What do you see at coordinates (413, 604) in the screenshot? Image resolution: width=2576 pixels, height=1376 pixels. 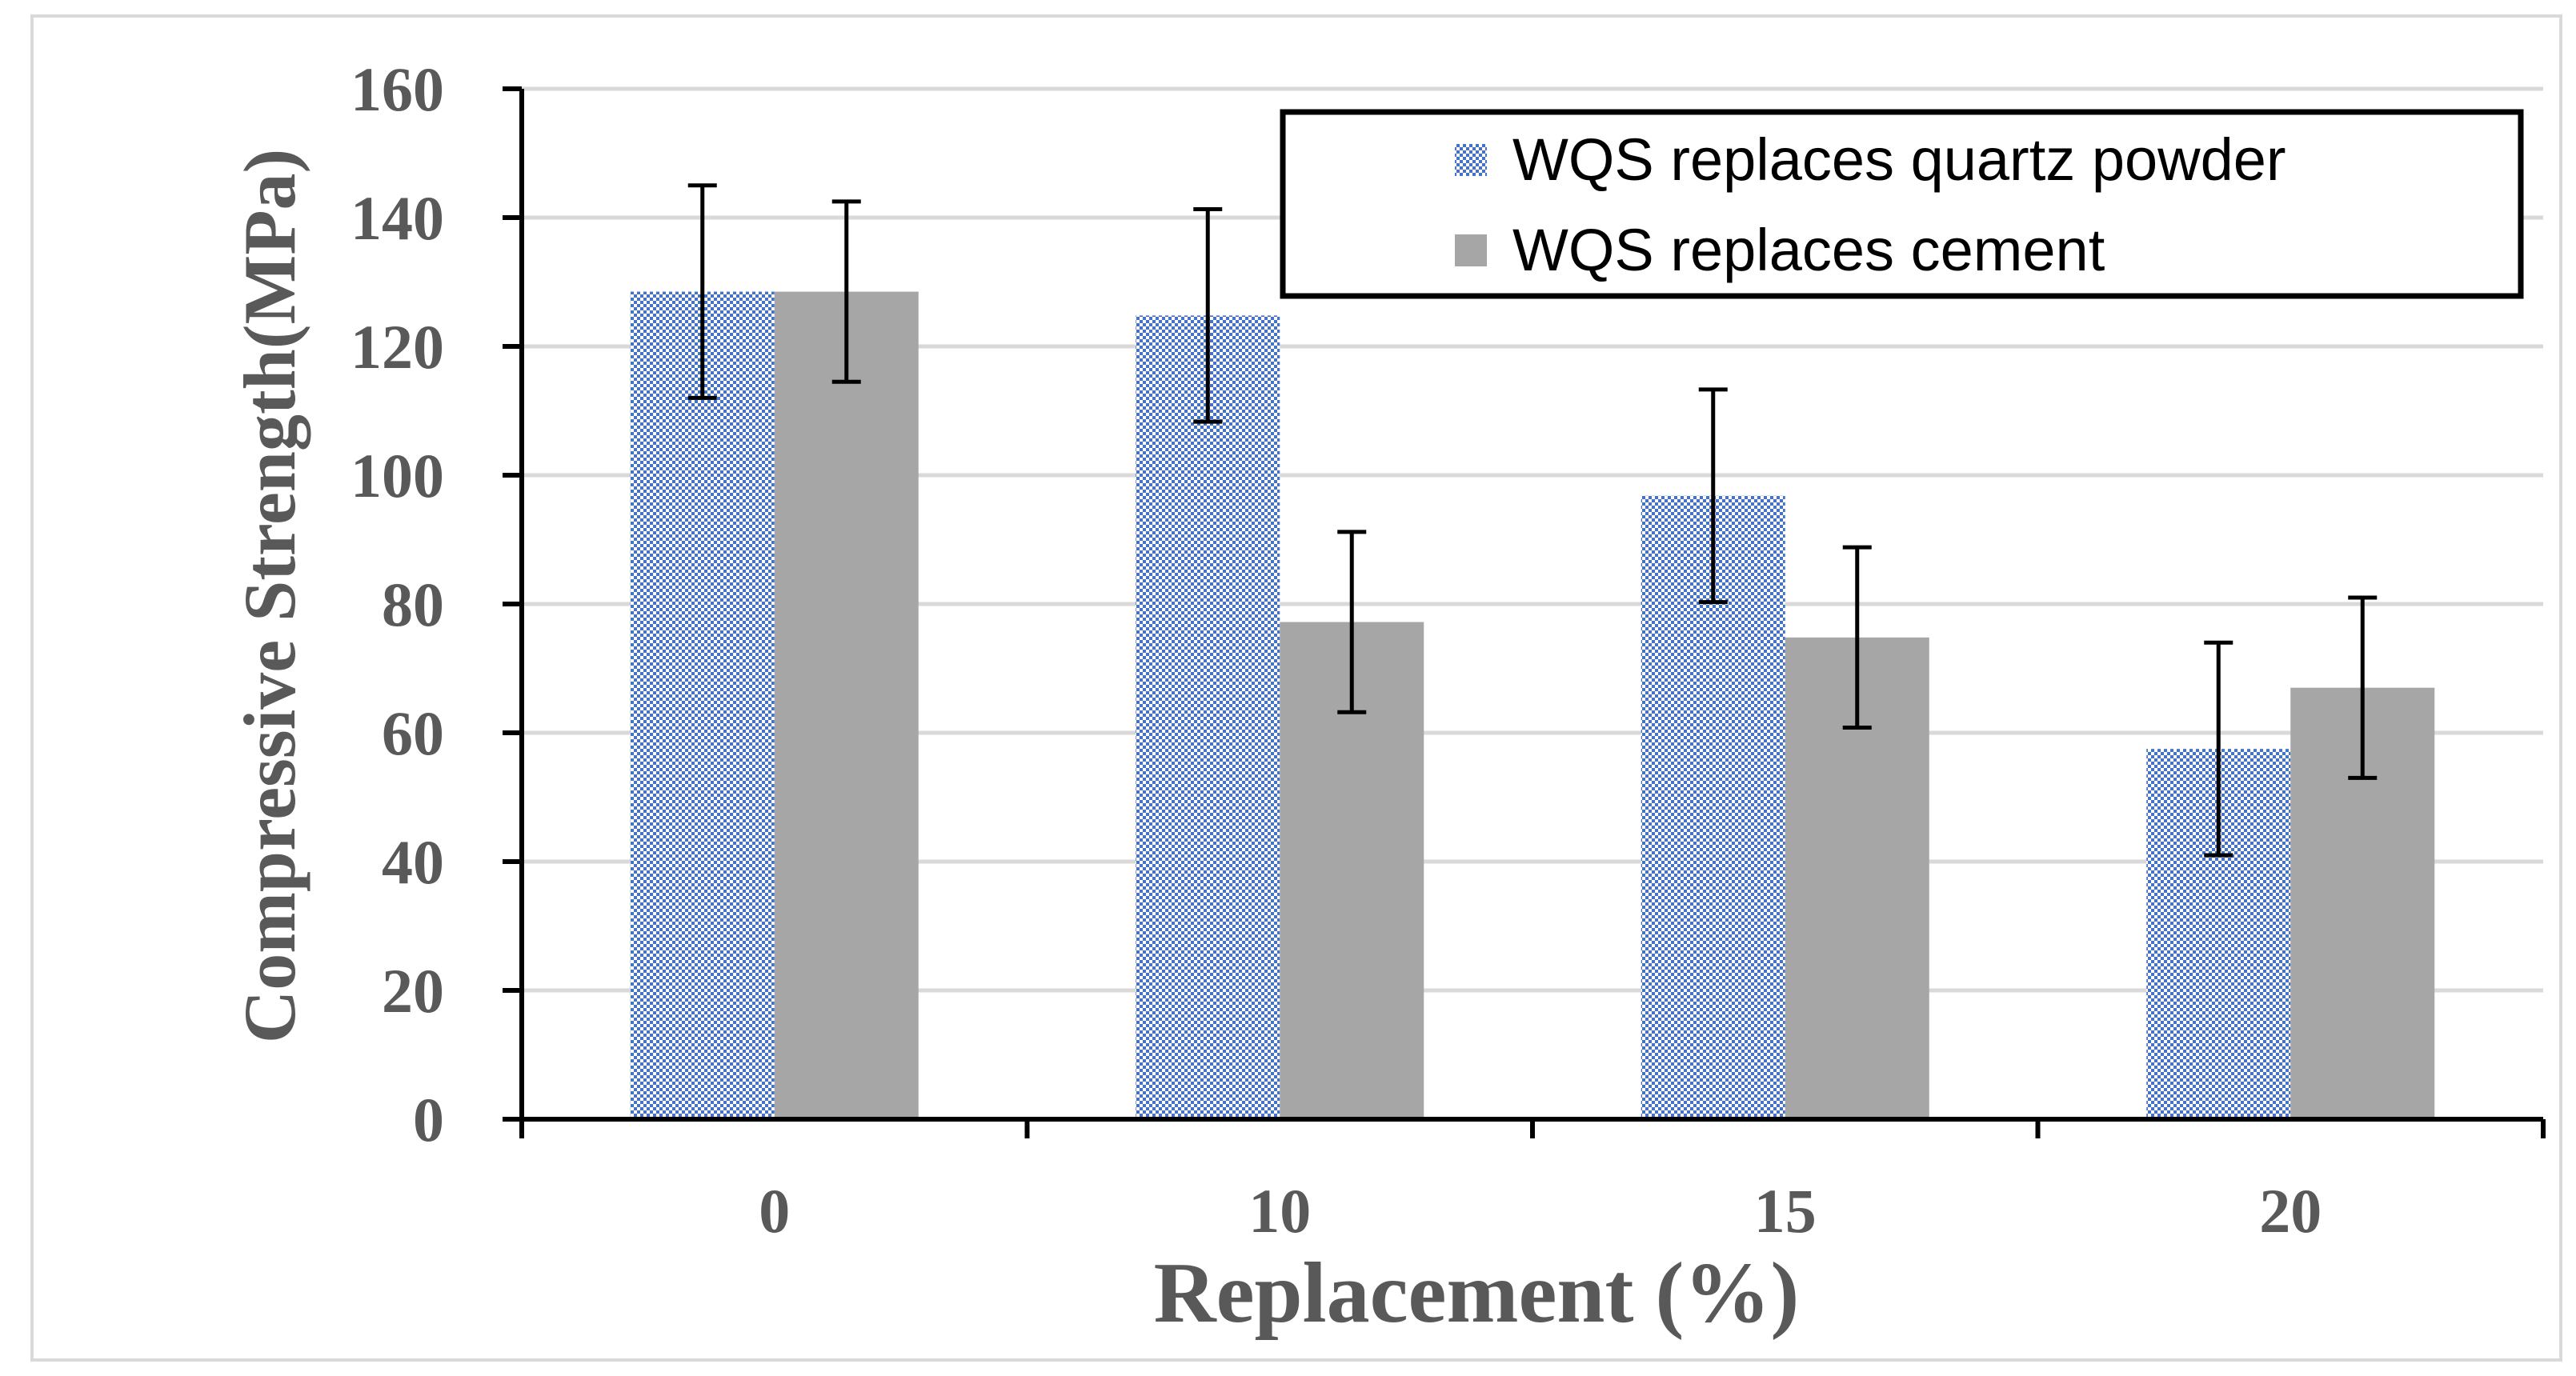 I see `y-tick-label: 80` at bounding box center [413, 604].